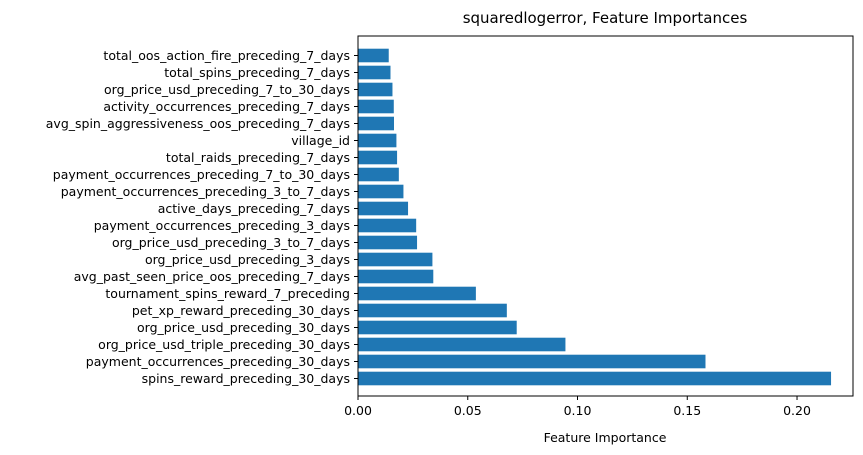 Image resolution: width=863 pixels, height=455 pixels. Describe the element at coordinates (246, 378) in the screenshot. I see `category-label: spins_reward_preceding_30_days` at that location.